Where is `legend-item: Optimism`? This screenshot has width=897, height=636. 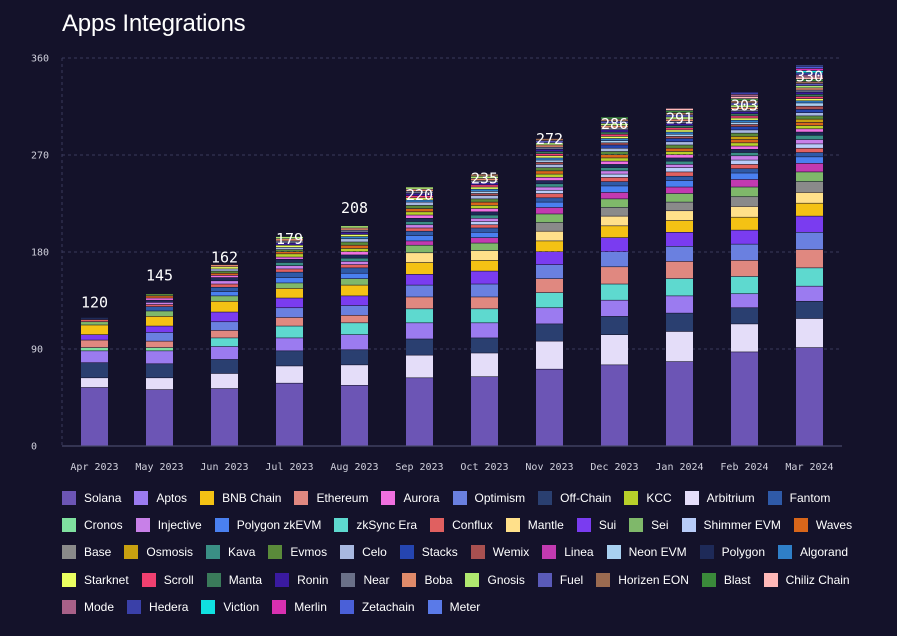 legend-item: Optimism is located at coordinates (489, 497).